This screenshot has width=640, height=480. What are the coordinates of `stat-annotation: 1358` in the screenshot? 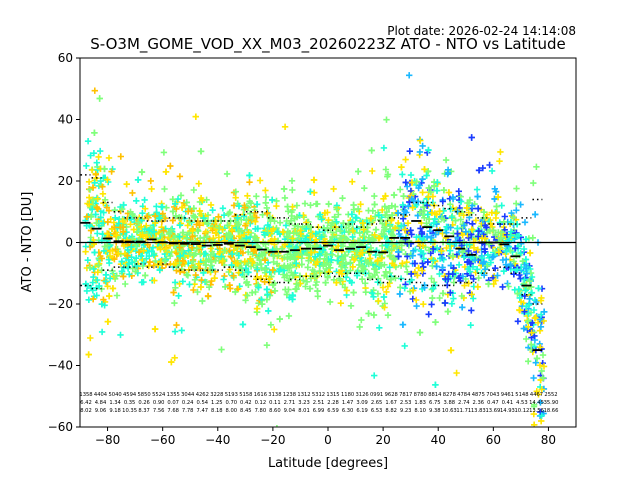 It's located at (85, 395).